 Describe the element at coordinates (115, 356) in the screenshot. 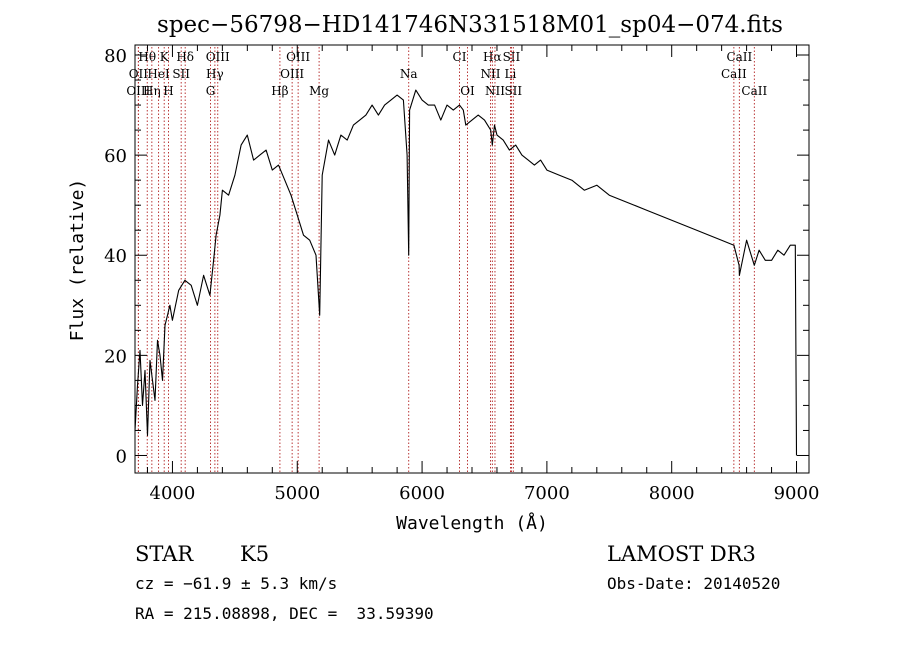

I see `y-tick-label: 20` at that location.